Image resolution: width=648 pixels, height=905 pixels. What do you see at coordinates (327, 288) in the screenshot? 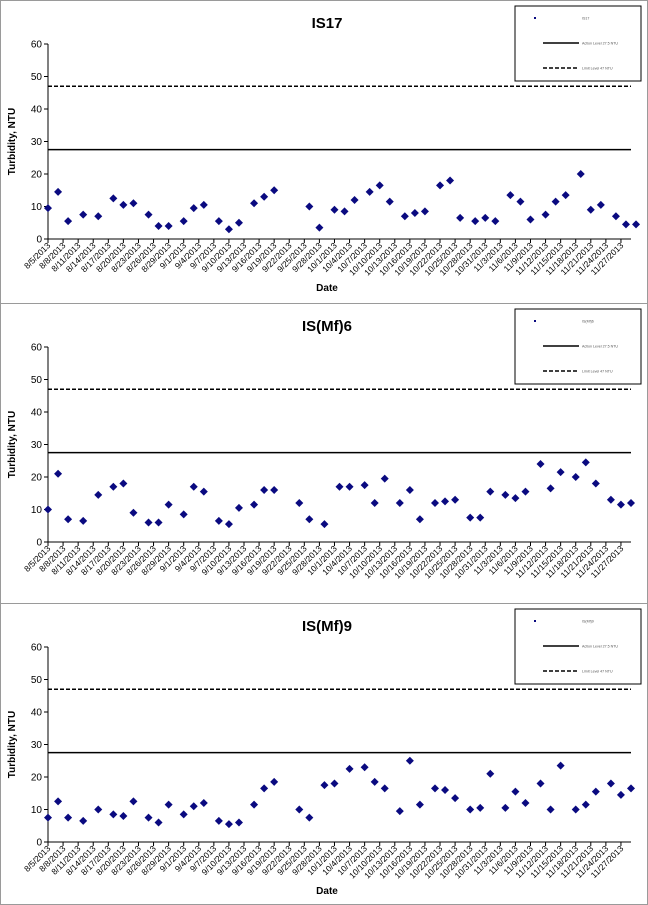
I see `x-axis-title: Date` at bounding box center [327, 288].